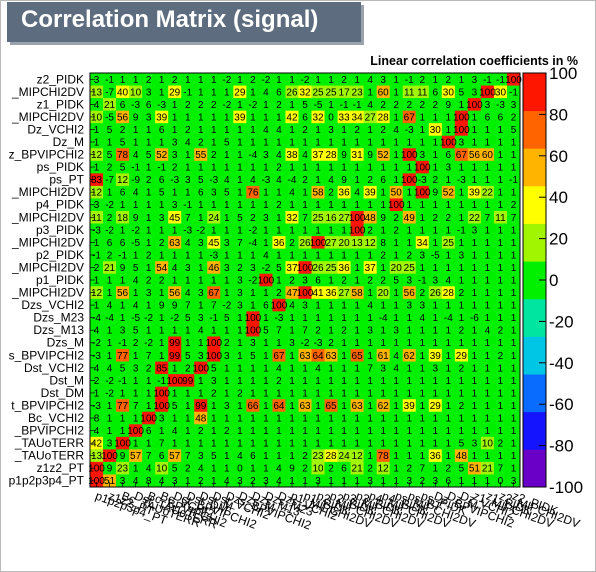 The height and width of the screenshot is (572, 596). I want to click on cell-value-label: 6, so click(344, 469).